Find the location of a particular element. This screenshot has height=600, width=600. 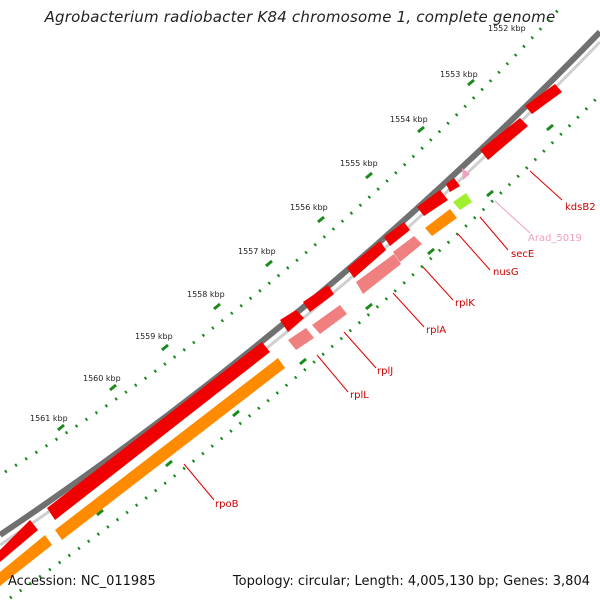

gene-arrow-rplL is located at coordinates (292, 321).